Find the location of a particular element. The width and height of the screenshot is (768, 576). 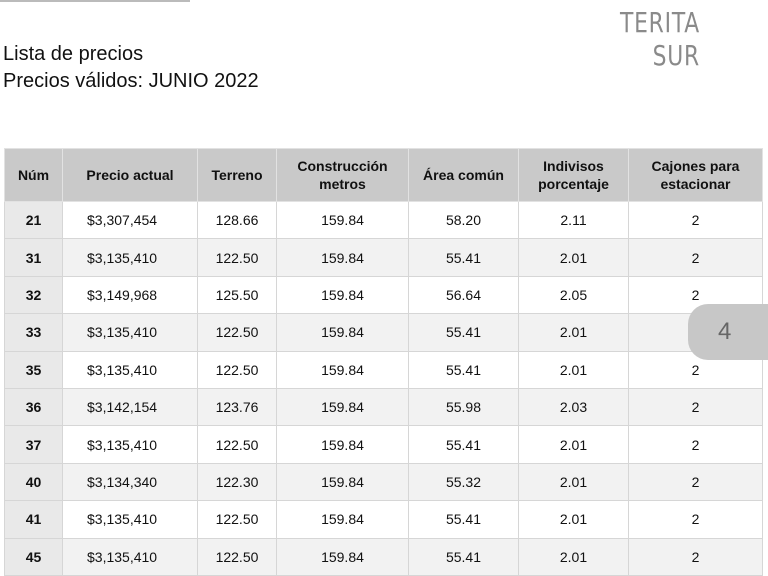

table-row: 41 $3,135,410 122.50 159.84 55.41 2.01 2 is located at coordinates (383, 519).